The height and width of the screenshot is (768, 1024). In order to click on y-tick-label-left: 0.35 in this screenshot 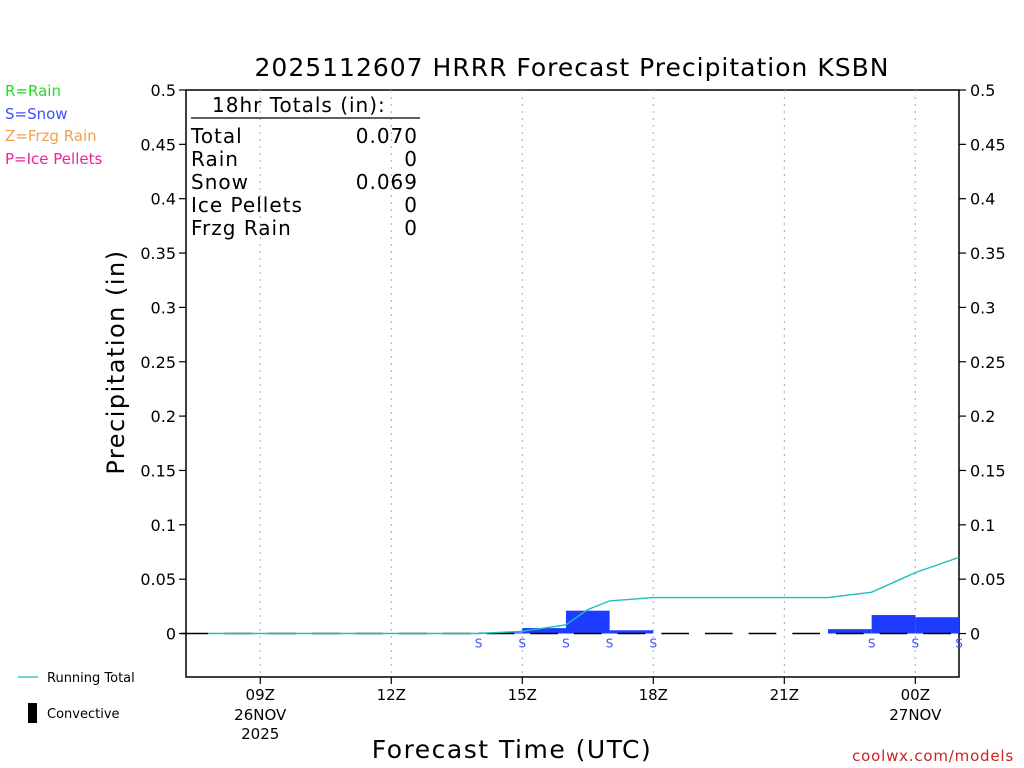, I will do `click(158, 253)`.